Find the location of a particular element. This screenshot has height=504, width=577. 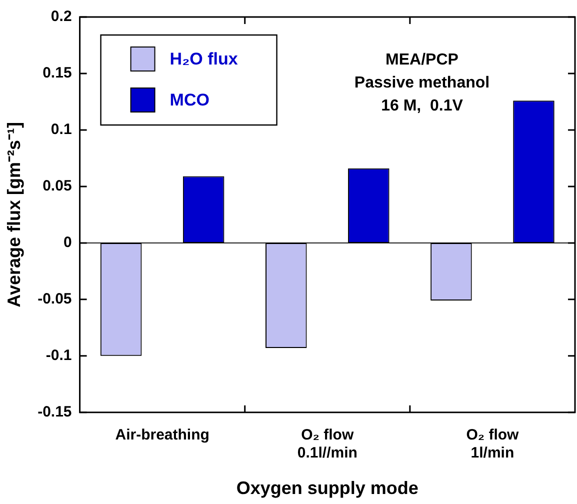

x-tick-label: O₂ flow 0.1l//min is located at coordinates (327, 444).